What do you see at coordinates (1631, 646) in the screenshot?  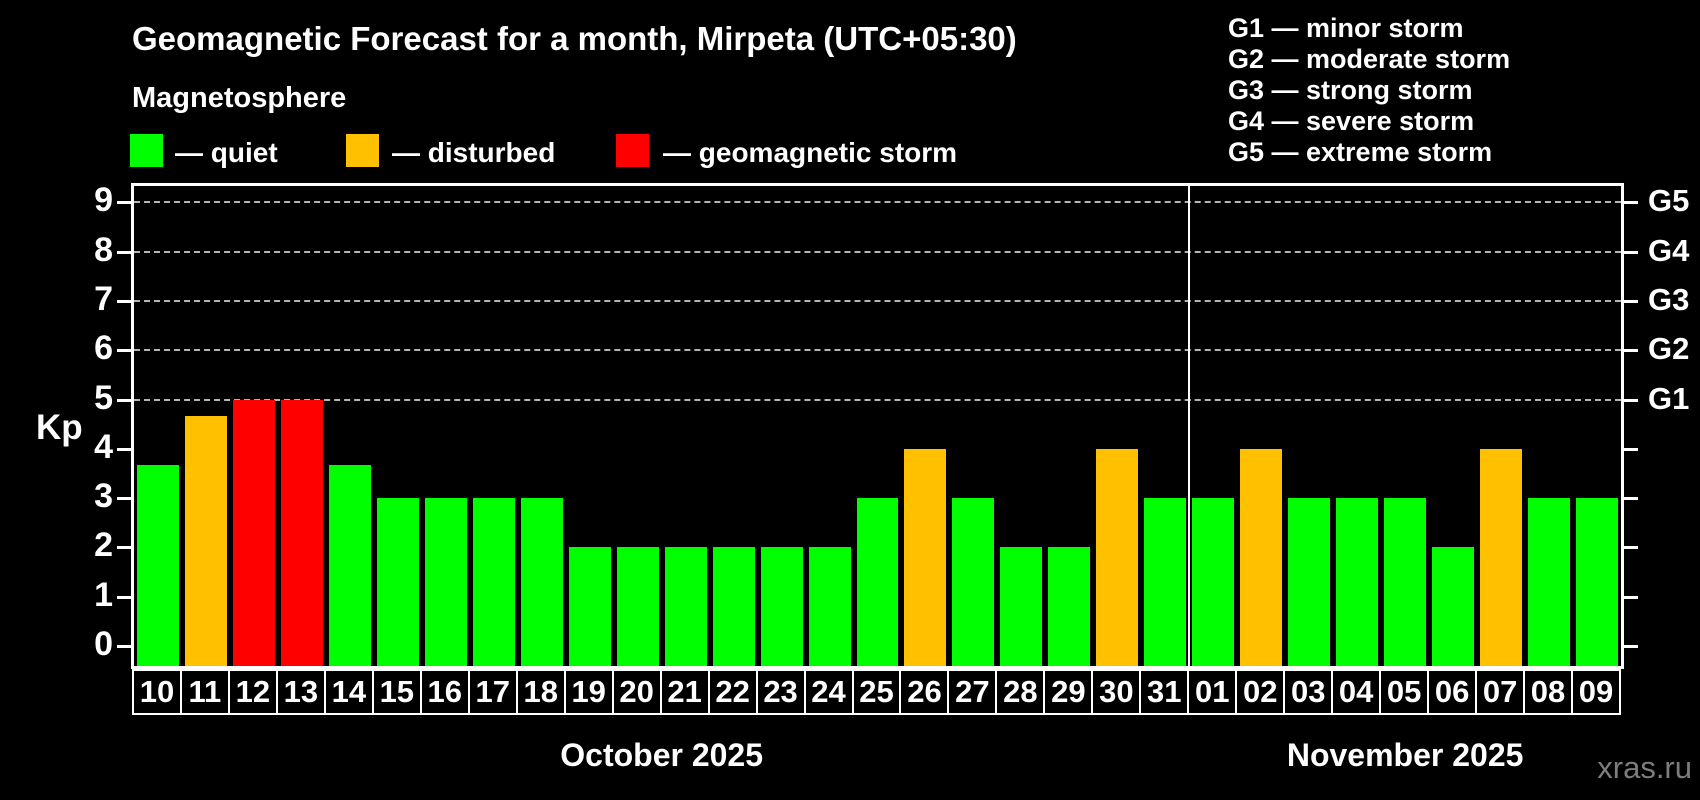 I see `right-tick-kp0` at bounding box center [1631, 646].